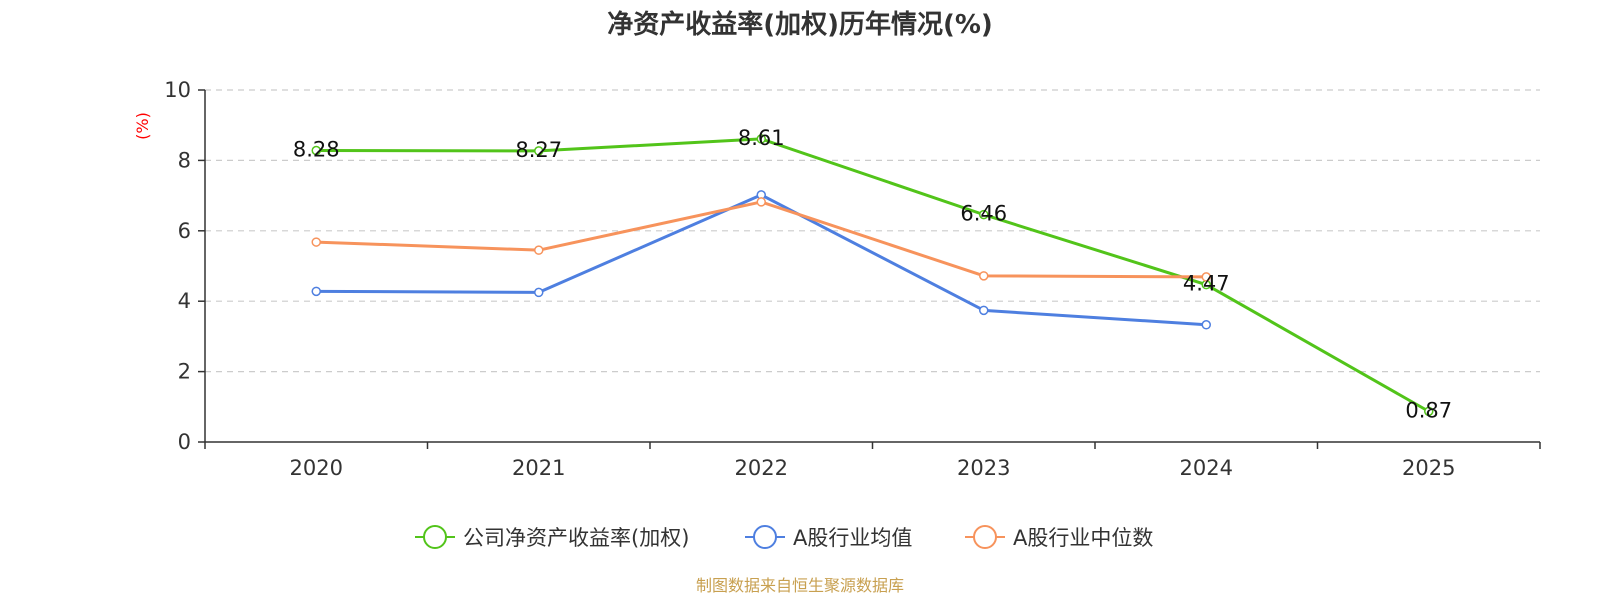 This screenshot has width=1600, height=600. What do you see at coordinates (852, 538) in the screenshot?
I see `legend-label: A股行业均值` at bounding box center [852, 538].